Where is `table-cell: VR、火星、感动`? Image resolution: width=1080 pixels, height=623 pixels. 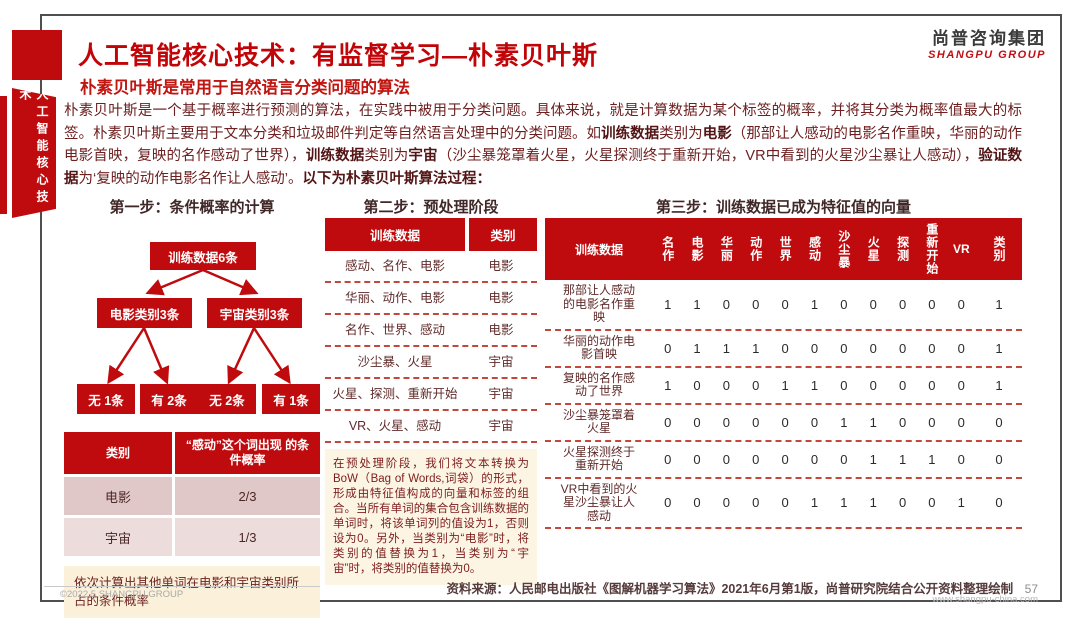
table-cell: VR、火星、感动 is located at coordinates (395, 425).